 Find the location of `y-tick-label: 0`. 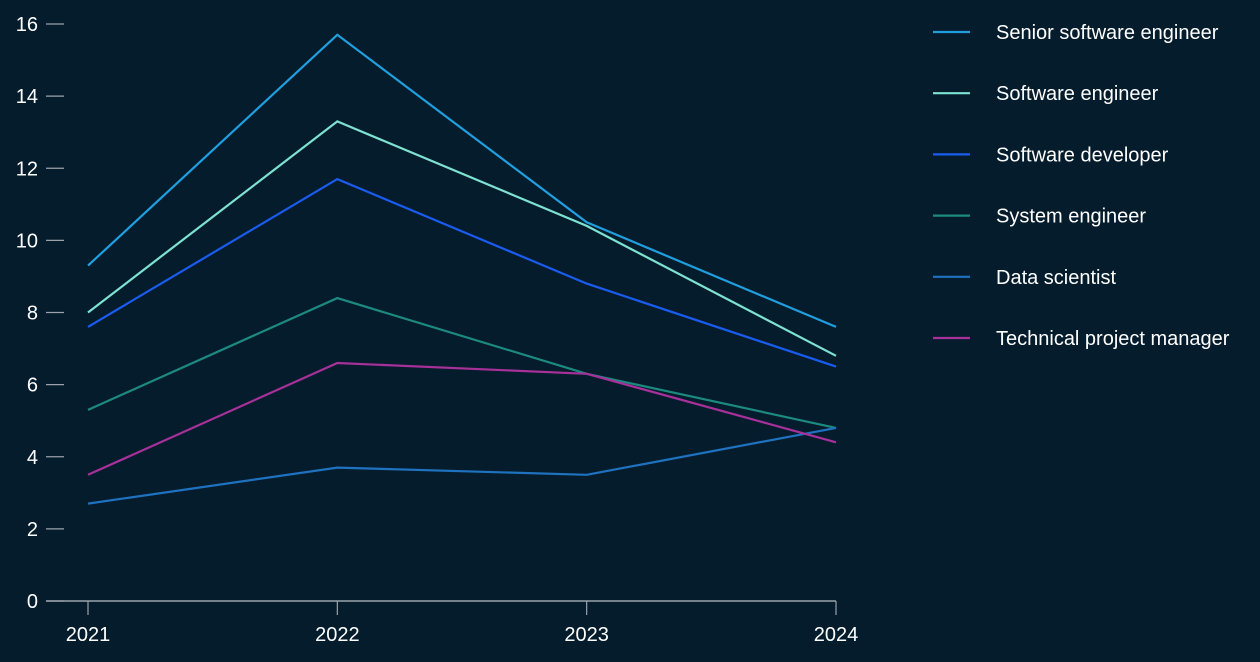

y-tick-label: 0 is located at coordinates (32, 602).